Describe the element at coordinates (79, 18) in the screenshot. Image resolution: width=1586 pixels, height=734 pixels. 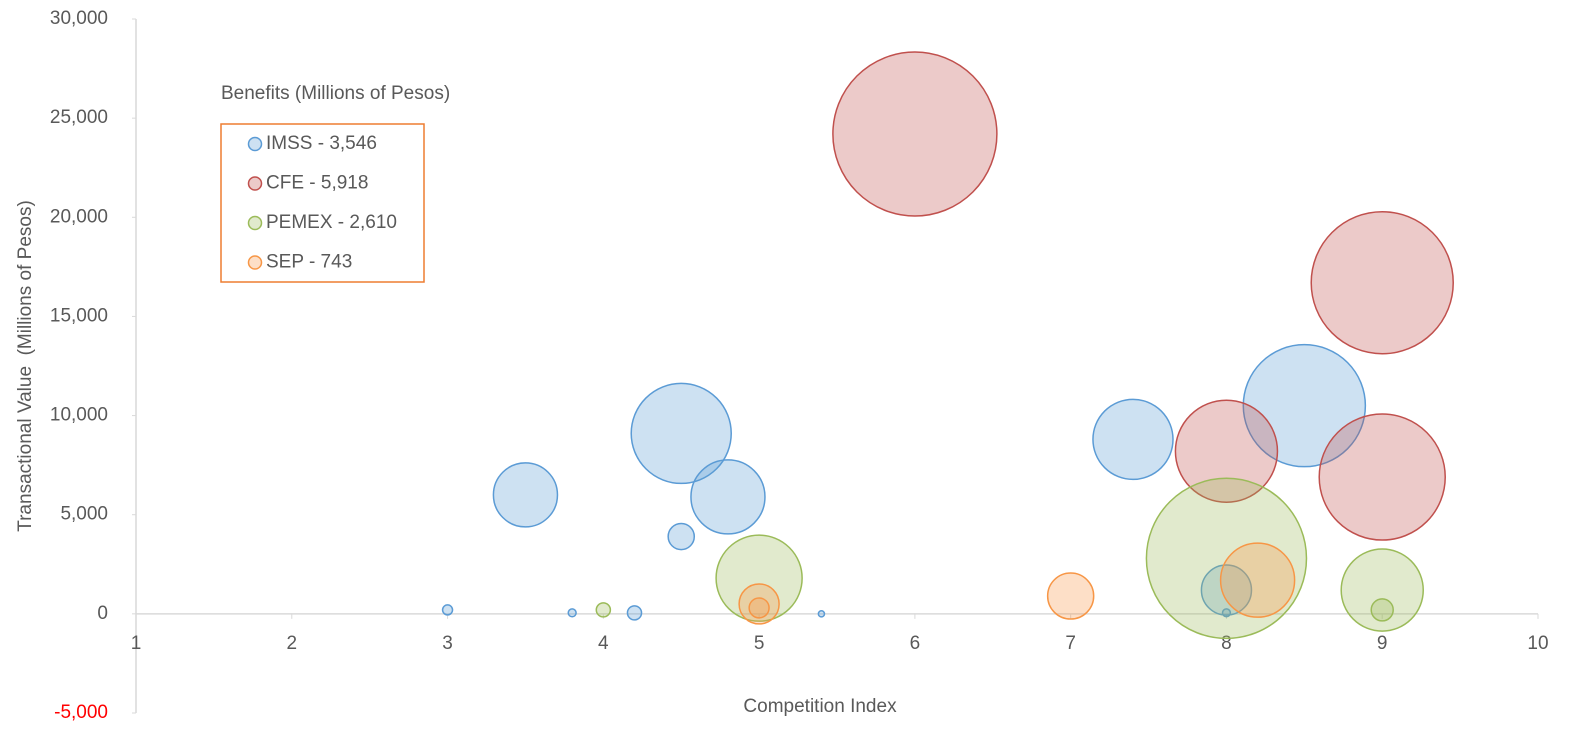
I see `y-tick-label: 30,000` at that location.